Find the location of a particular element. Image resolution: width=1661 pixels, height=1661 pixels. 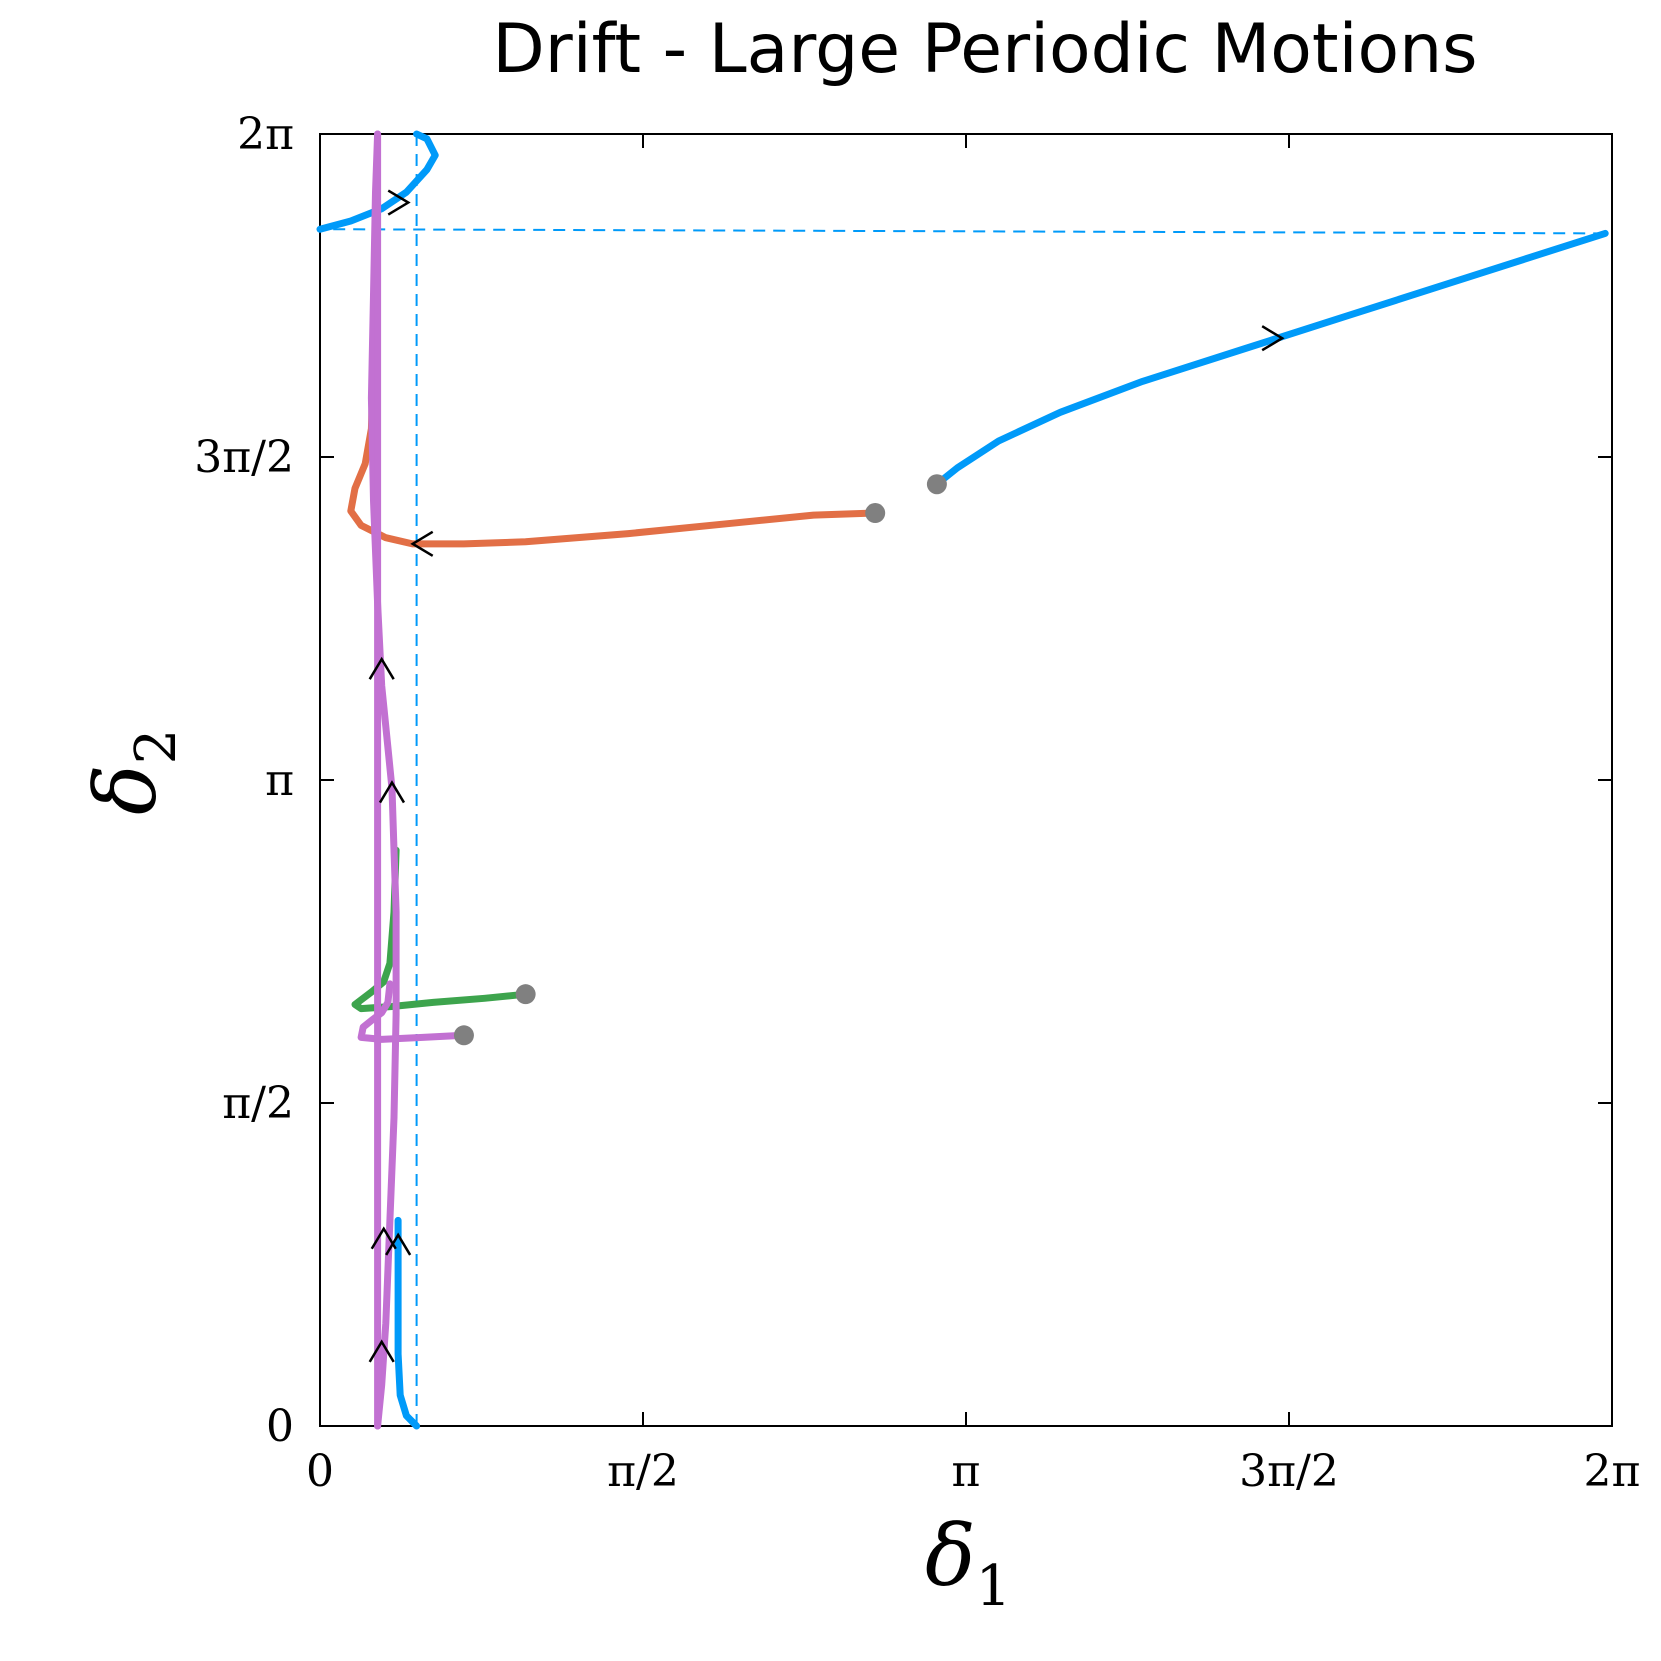

y-axis-subscript: 2 is located at coordinates (156, 747).